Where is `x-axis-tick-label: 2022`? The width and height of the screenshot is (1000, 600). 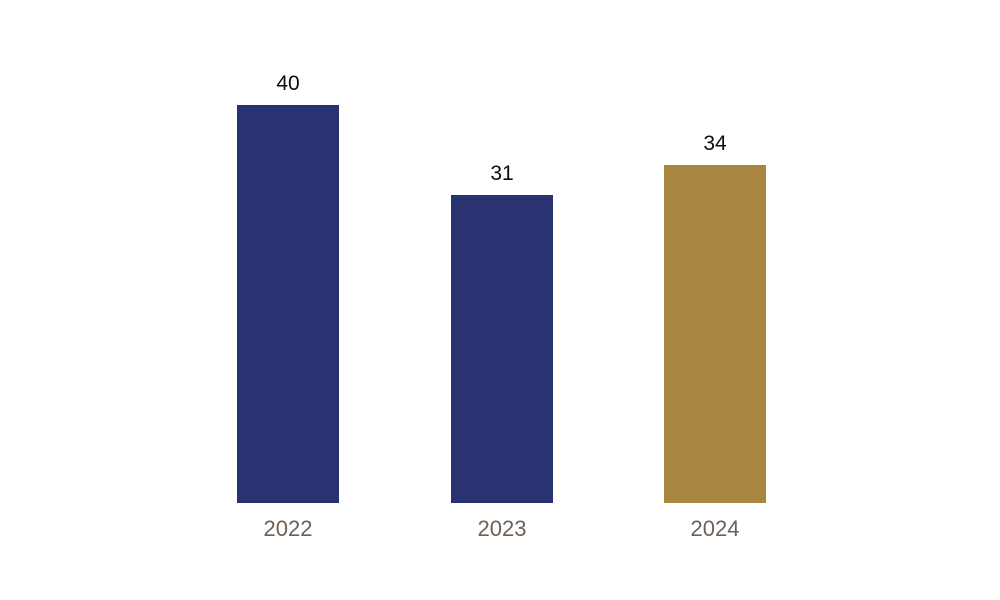 x-axis-tick-label: 2022 is located at coordinates (288, 528).